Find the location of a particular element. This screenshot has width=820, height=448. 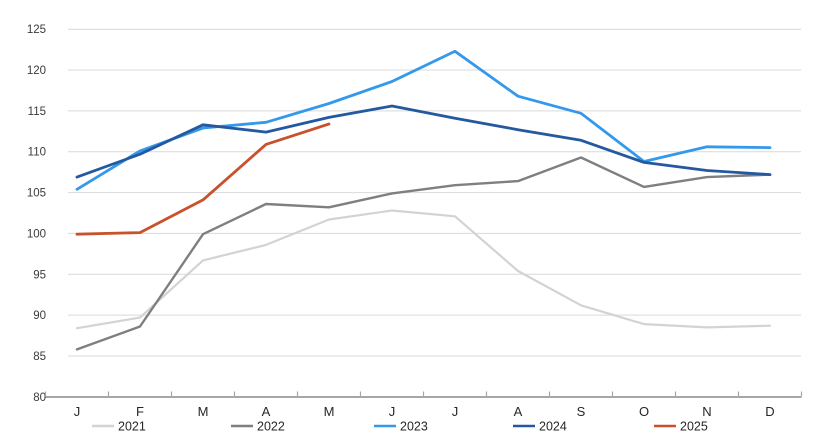

y-axis-tick-label: 110 is located at coordinates (37, 153).